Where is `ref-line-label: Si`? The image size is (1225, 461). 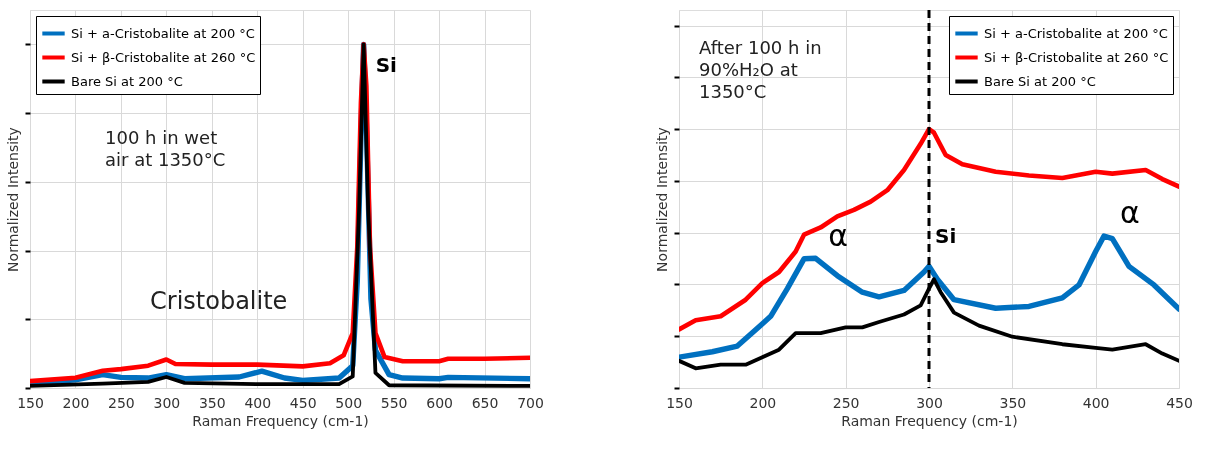
ref-line-label: Si is located at coordinates (946, 235).